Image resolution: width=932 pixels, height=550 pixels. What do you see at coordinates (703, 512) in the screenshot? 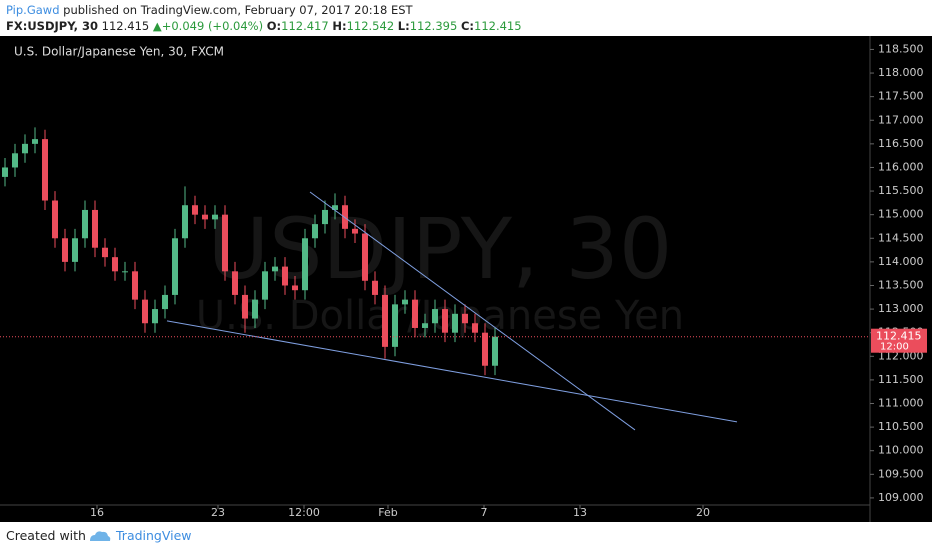
I see `x-tick-label: 20` at bounding box center [703, 512].